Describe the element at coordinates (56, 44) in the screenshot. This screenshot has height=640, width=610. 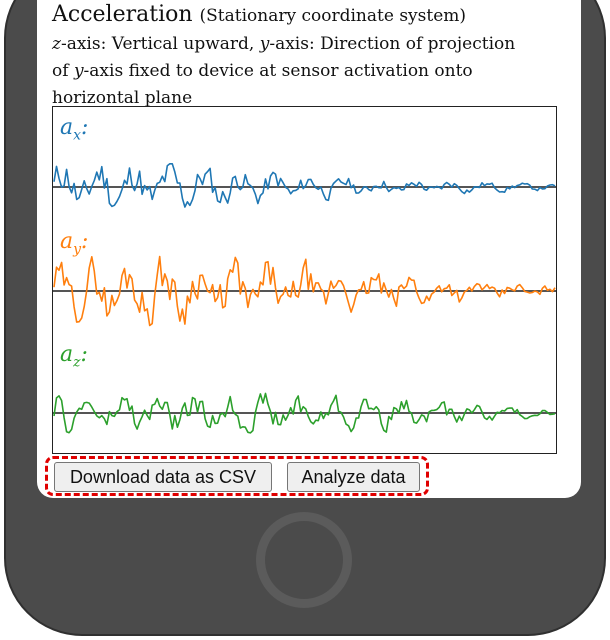
I see `z-axis-var: z` at that location.